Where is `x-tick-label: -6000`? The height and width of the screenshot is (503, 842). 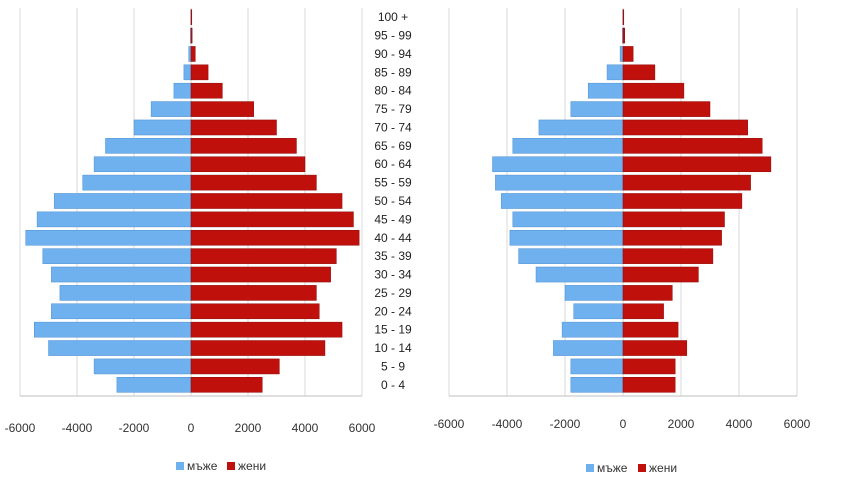 x-tick-label: -6000 is located at coordinates (449, 424).